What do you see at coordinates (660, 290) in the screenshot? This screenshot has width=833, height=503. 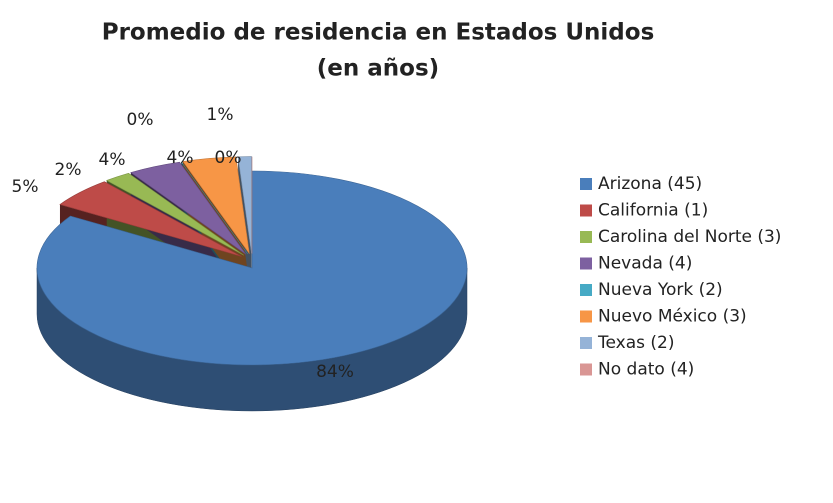 I see `legend-label: Nueva York (2)` at bounding box center [660, 290].